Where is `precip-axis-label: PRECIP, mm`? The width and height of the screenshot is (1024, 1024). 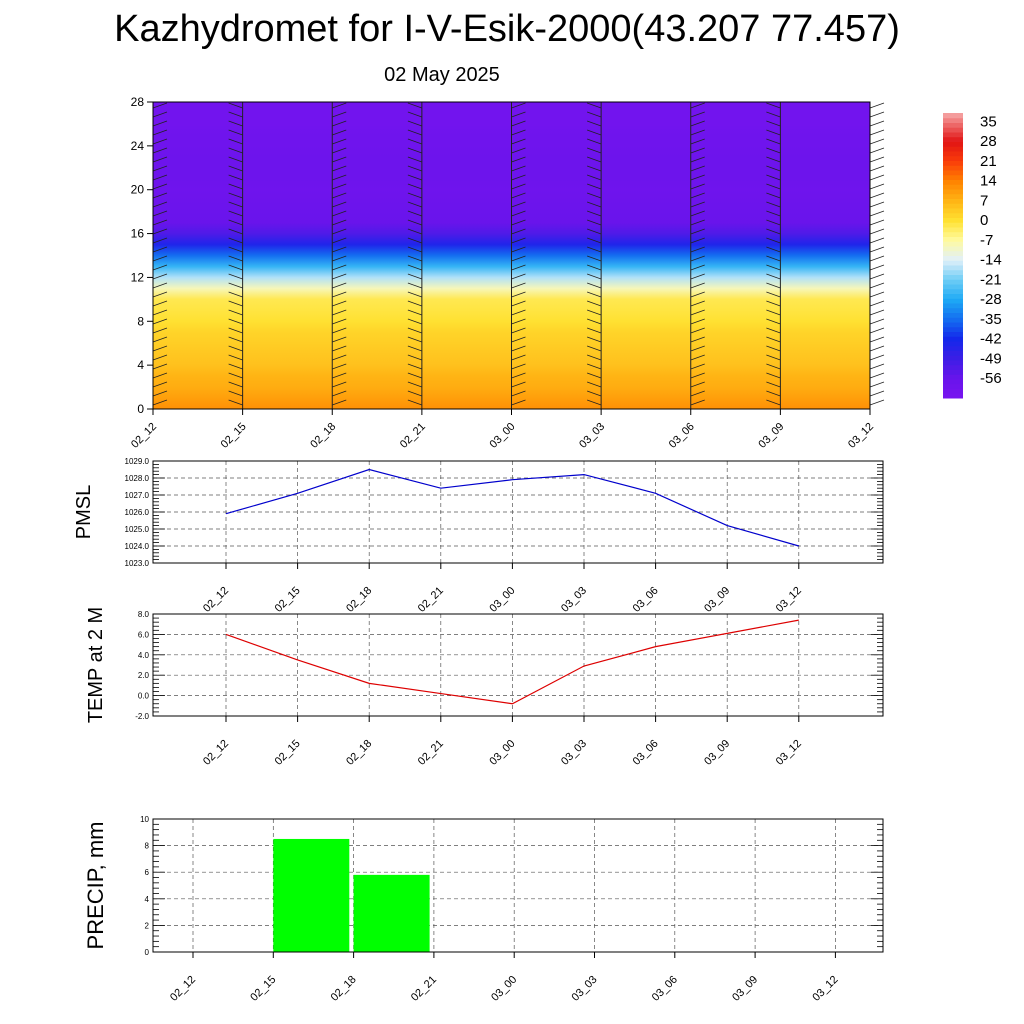 precip-axis-label: PRECIP, mm is located at coordinates (95, 886).